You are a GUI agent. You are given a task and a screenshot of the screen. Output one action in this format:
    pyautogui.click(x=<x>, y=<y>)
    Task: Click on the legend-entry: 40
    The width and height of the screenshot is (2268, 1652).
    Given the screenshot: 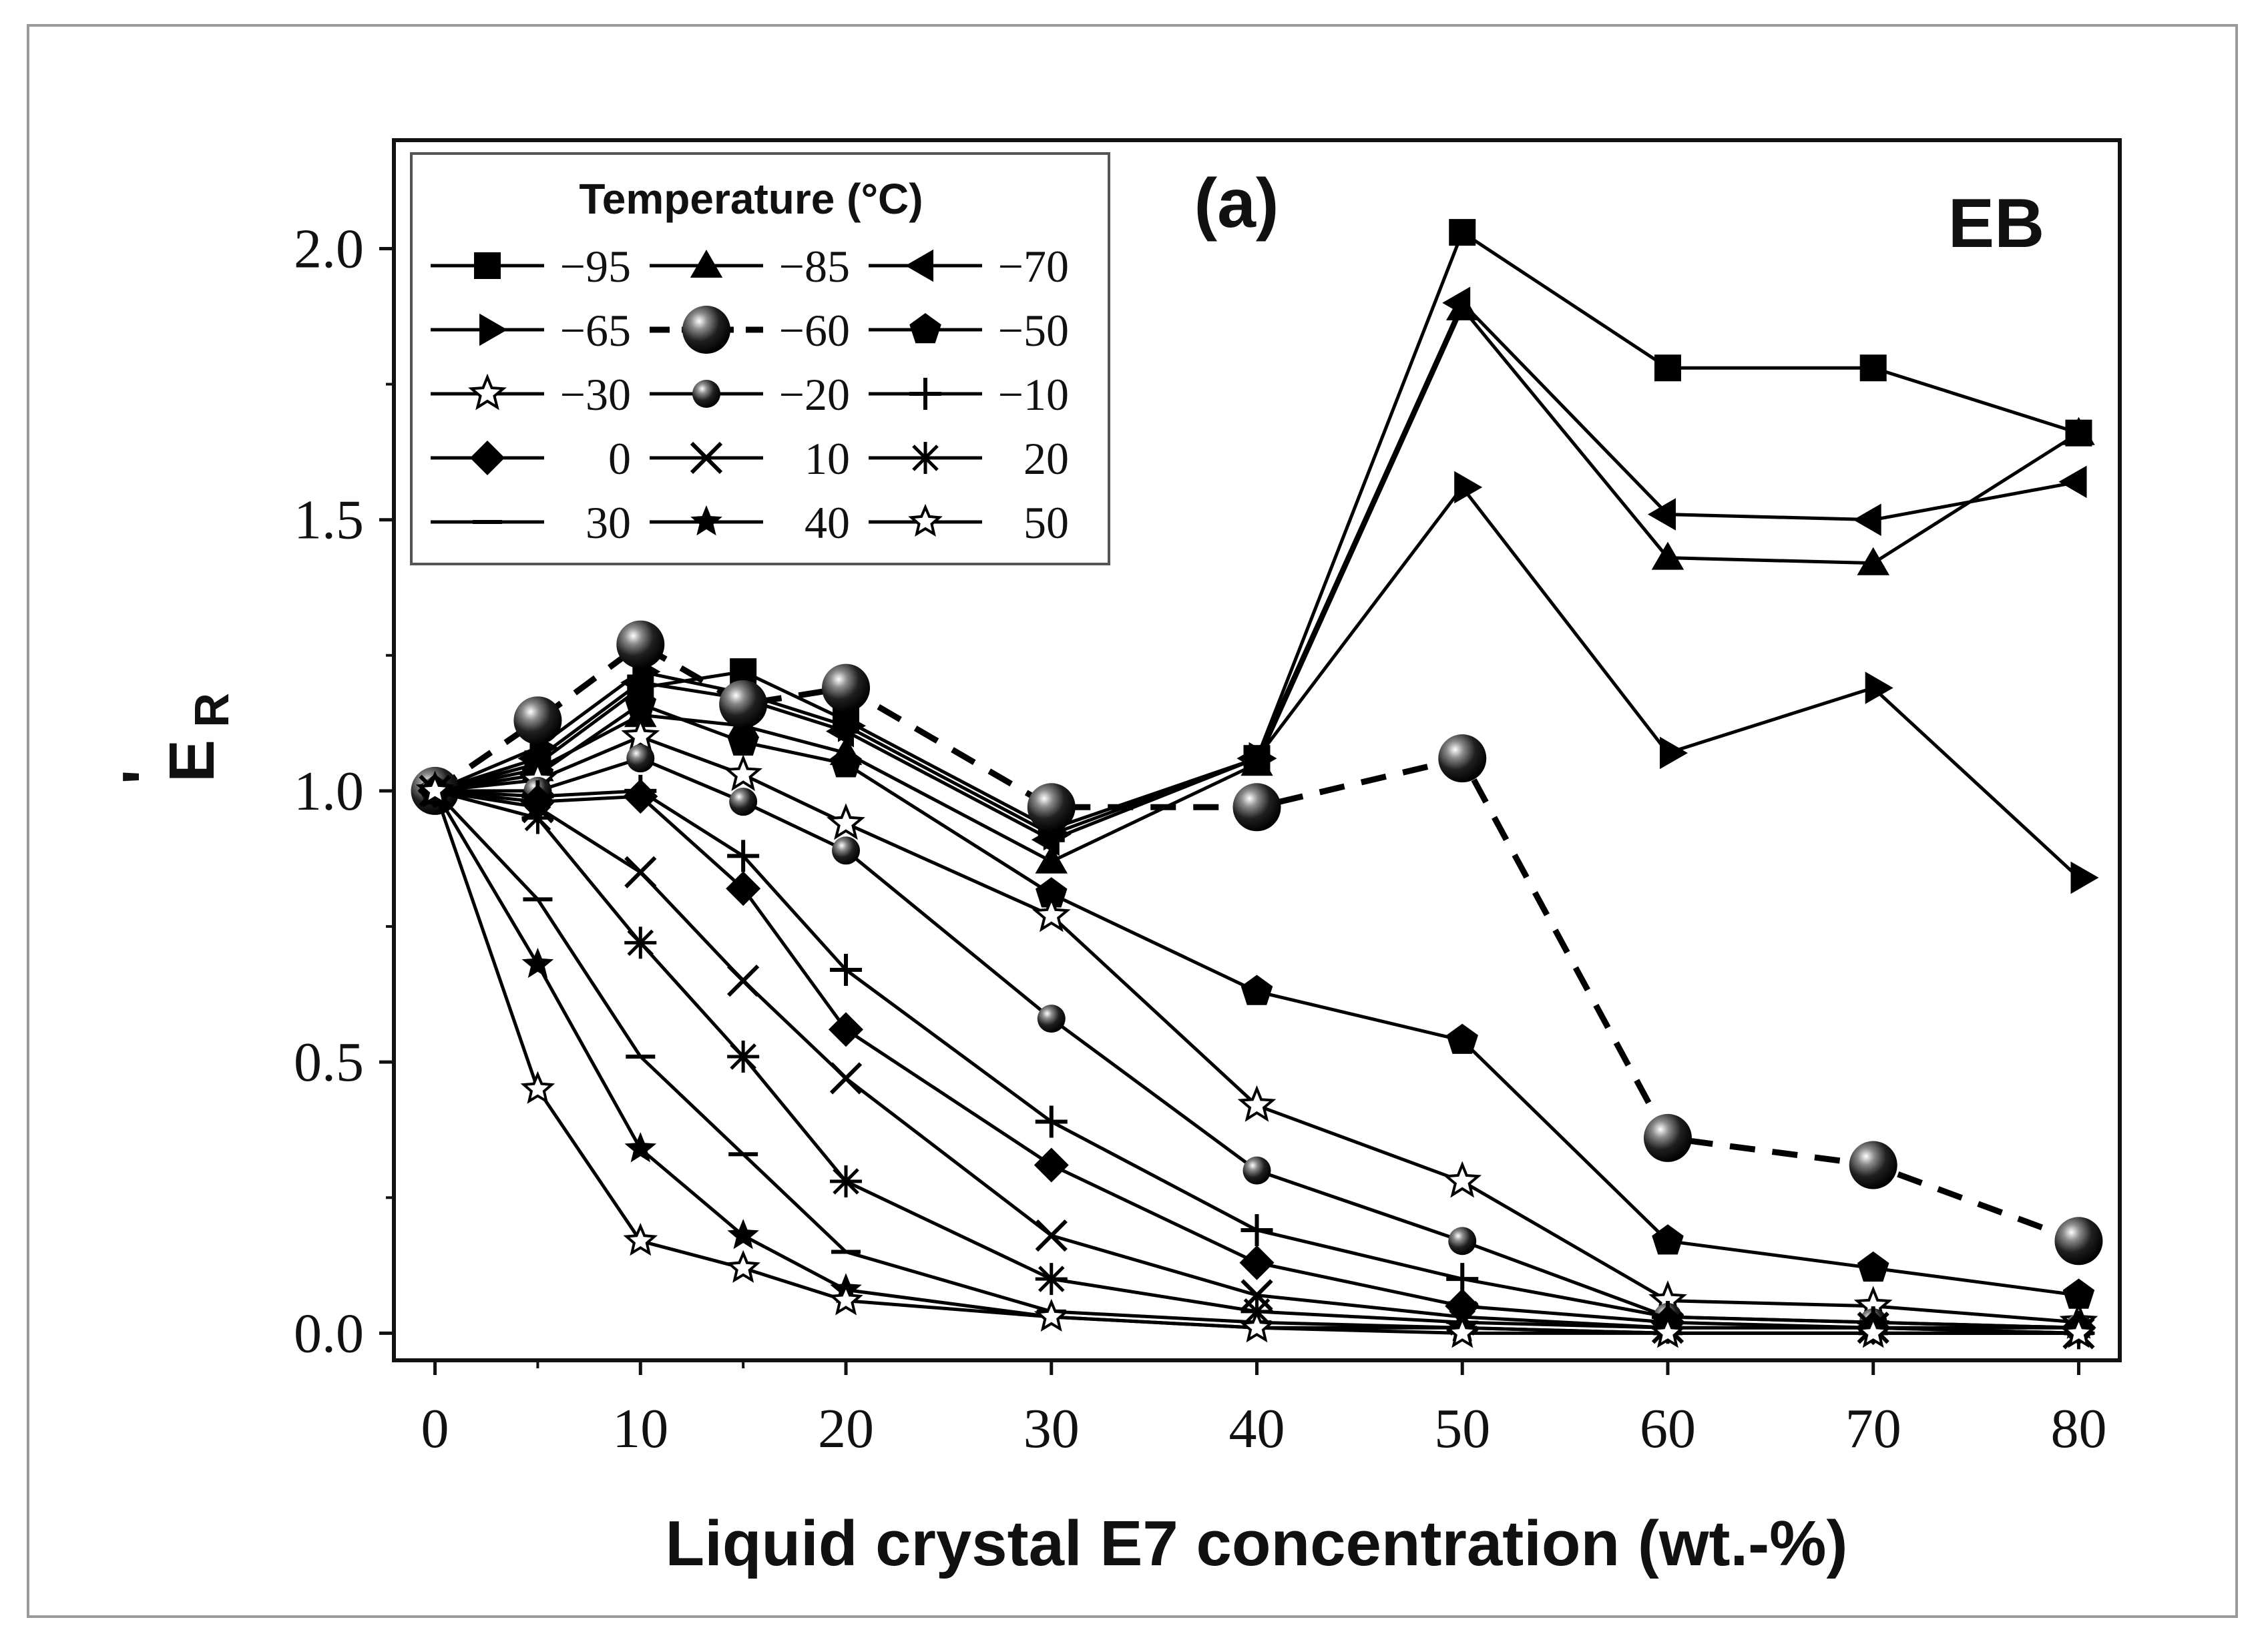 What is the action you would take?
    pyautogui.click(x=750, y=522)
    